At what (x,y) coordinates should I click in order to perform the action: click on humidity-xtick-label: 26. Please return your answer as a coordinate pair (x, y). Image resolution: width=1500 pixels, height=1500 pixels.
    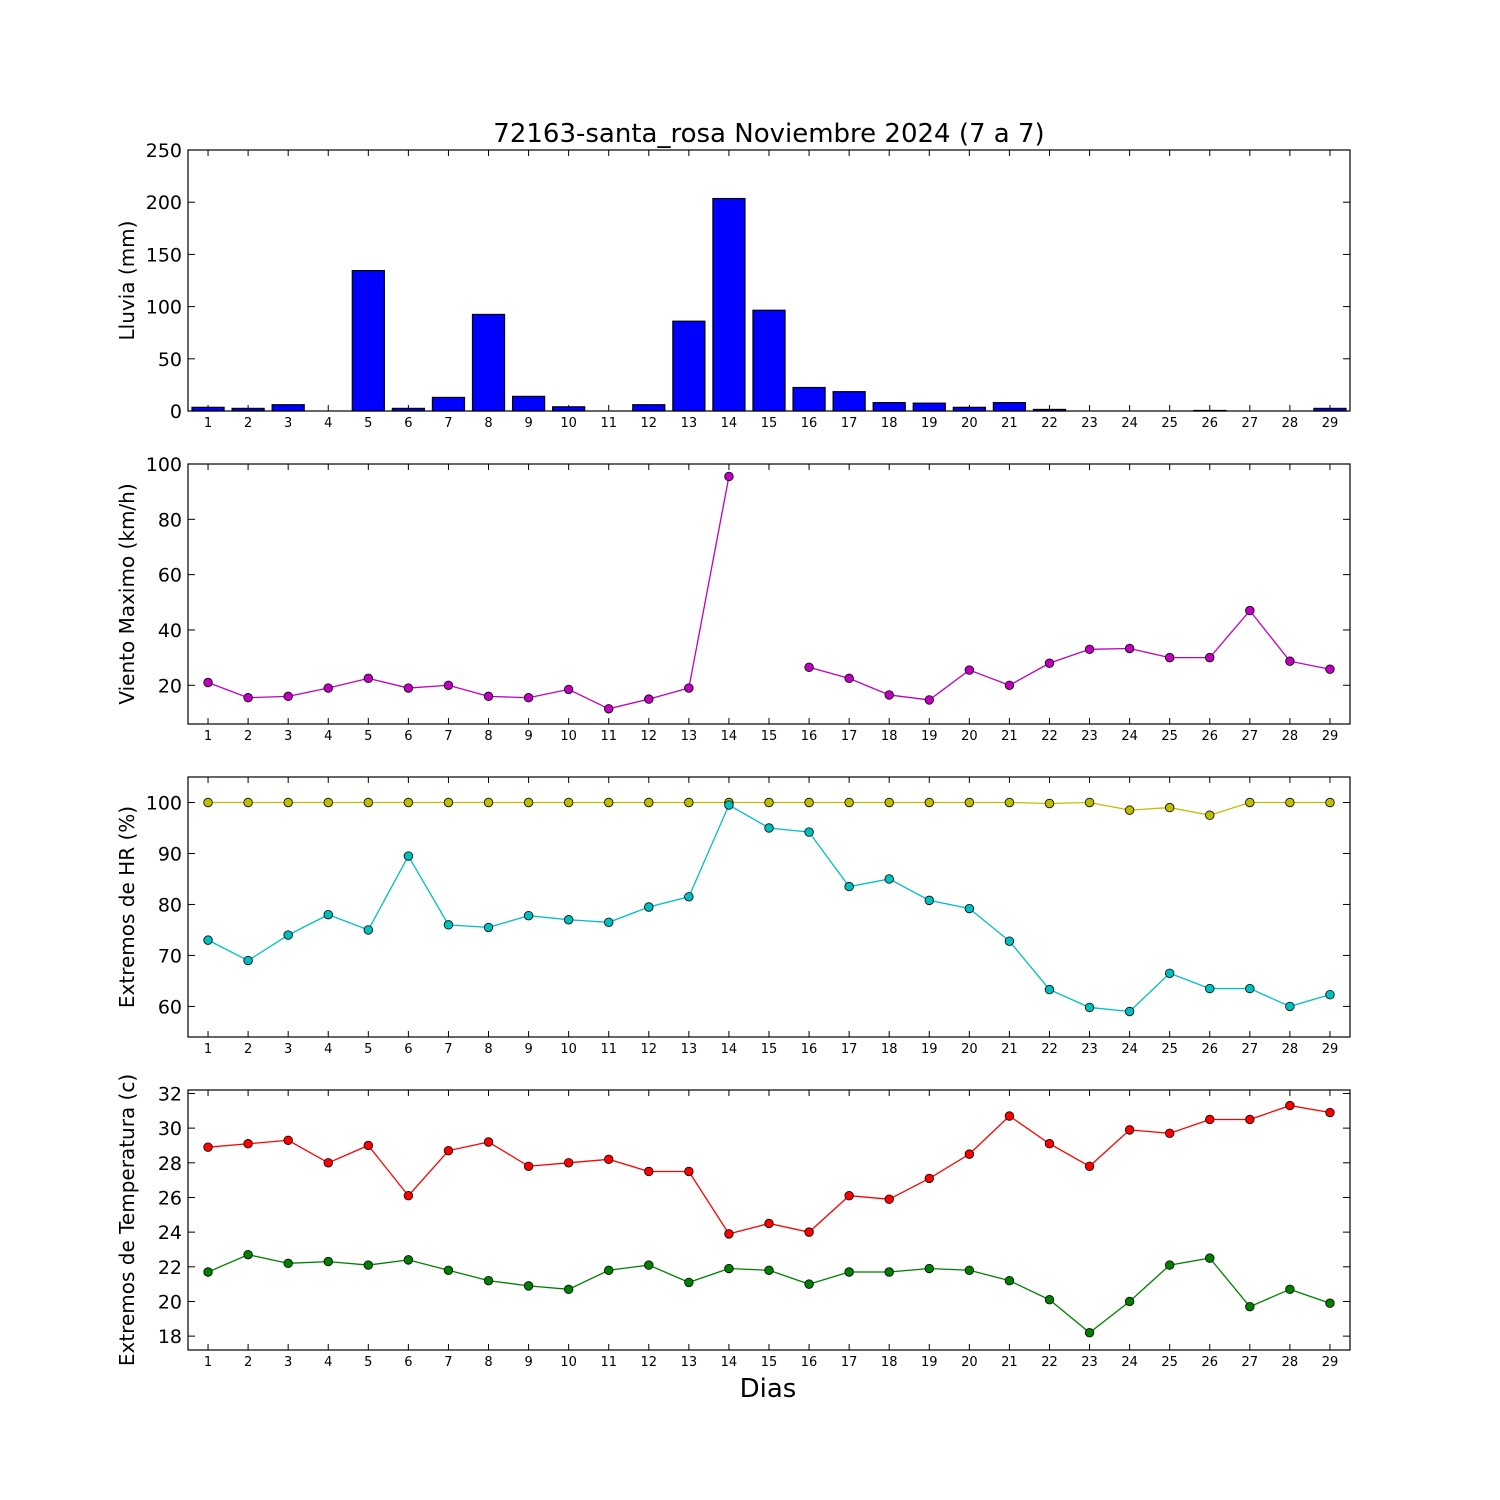
    Looking at the image, I should click on (1209, 1049).